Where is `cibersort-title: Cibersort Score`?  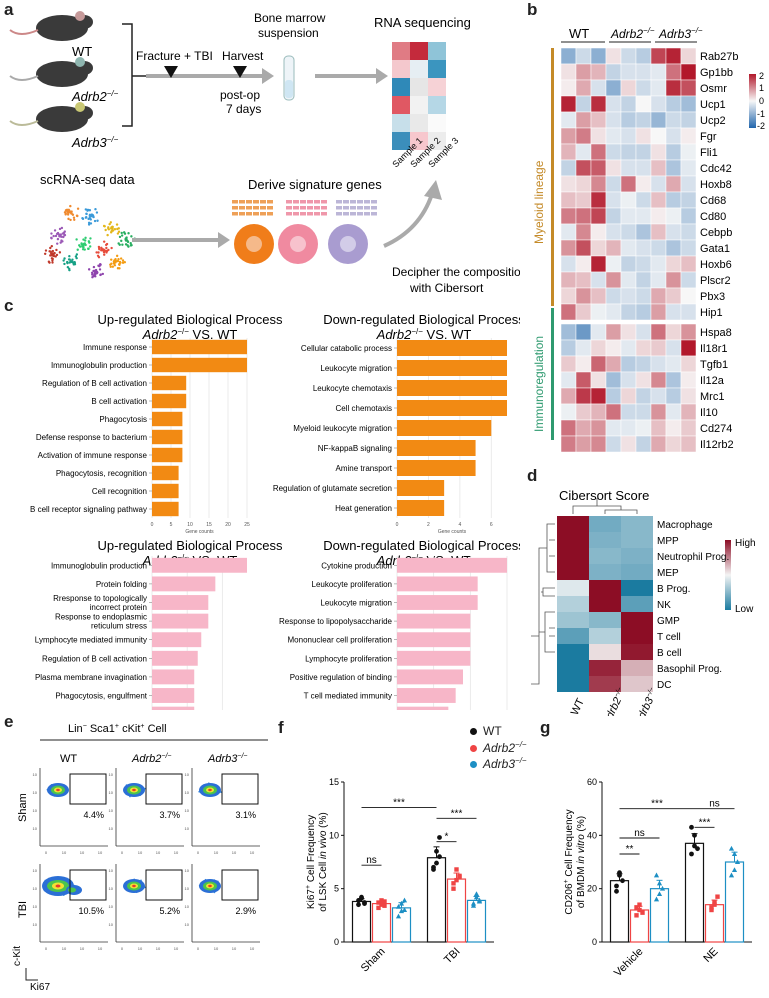 cibersort-title: Cibersort Score is located at coordinates (604, 495).